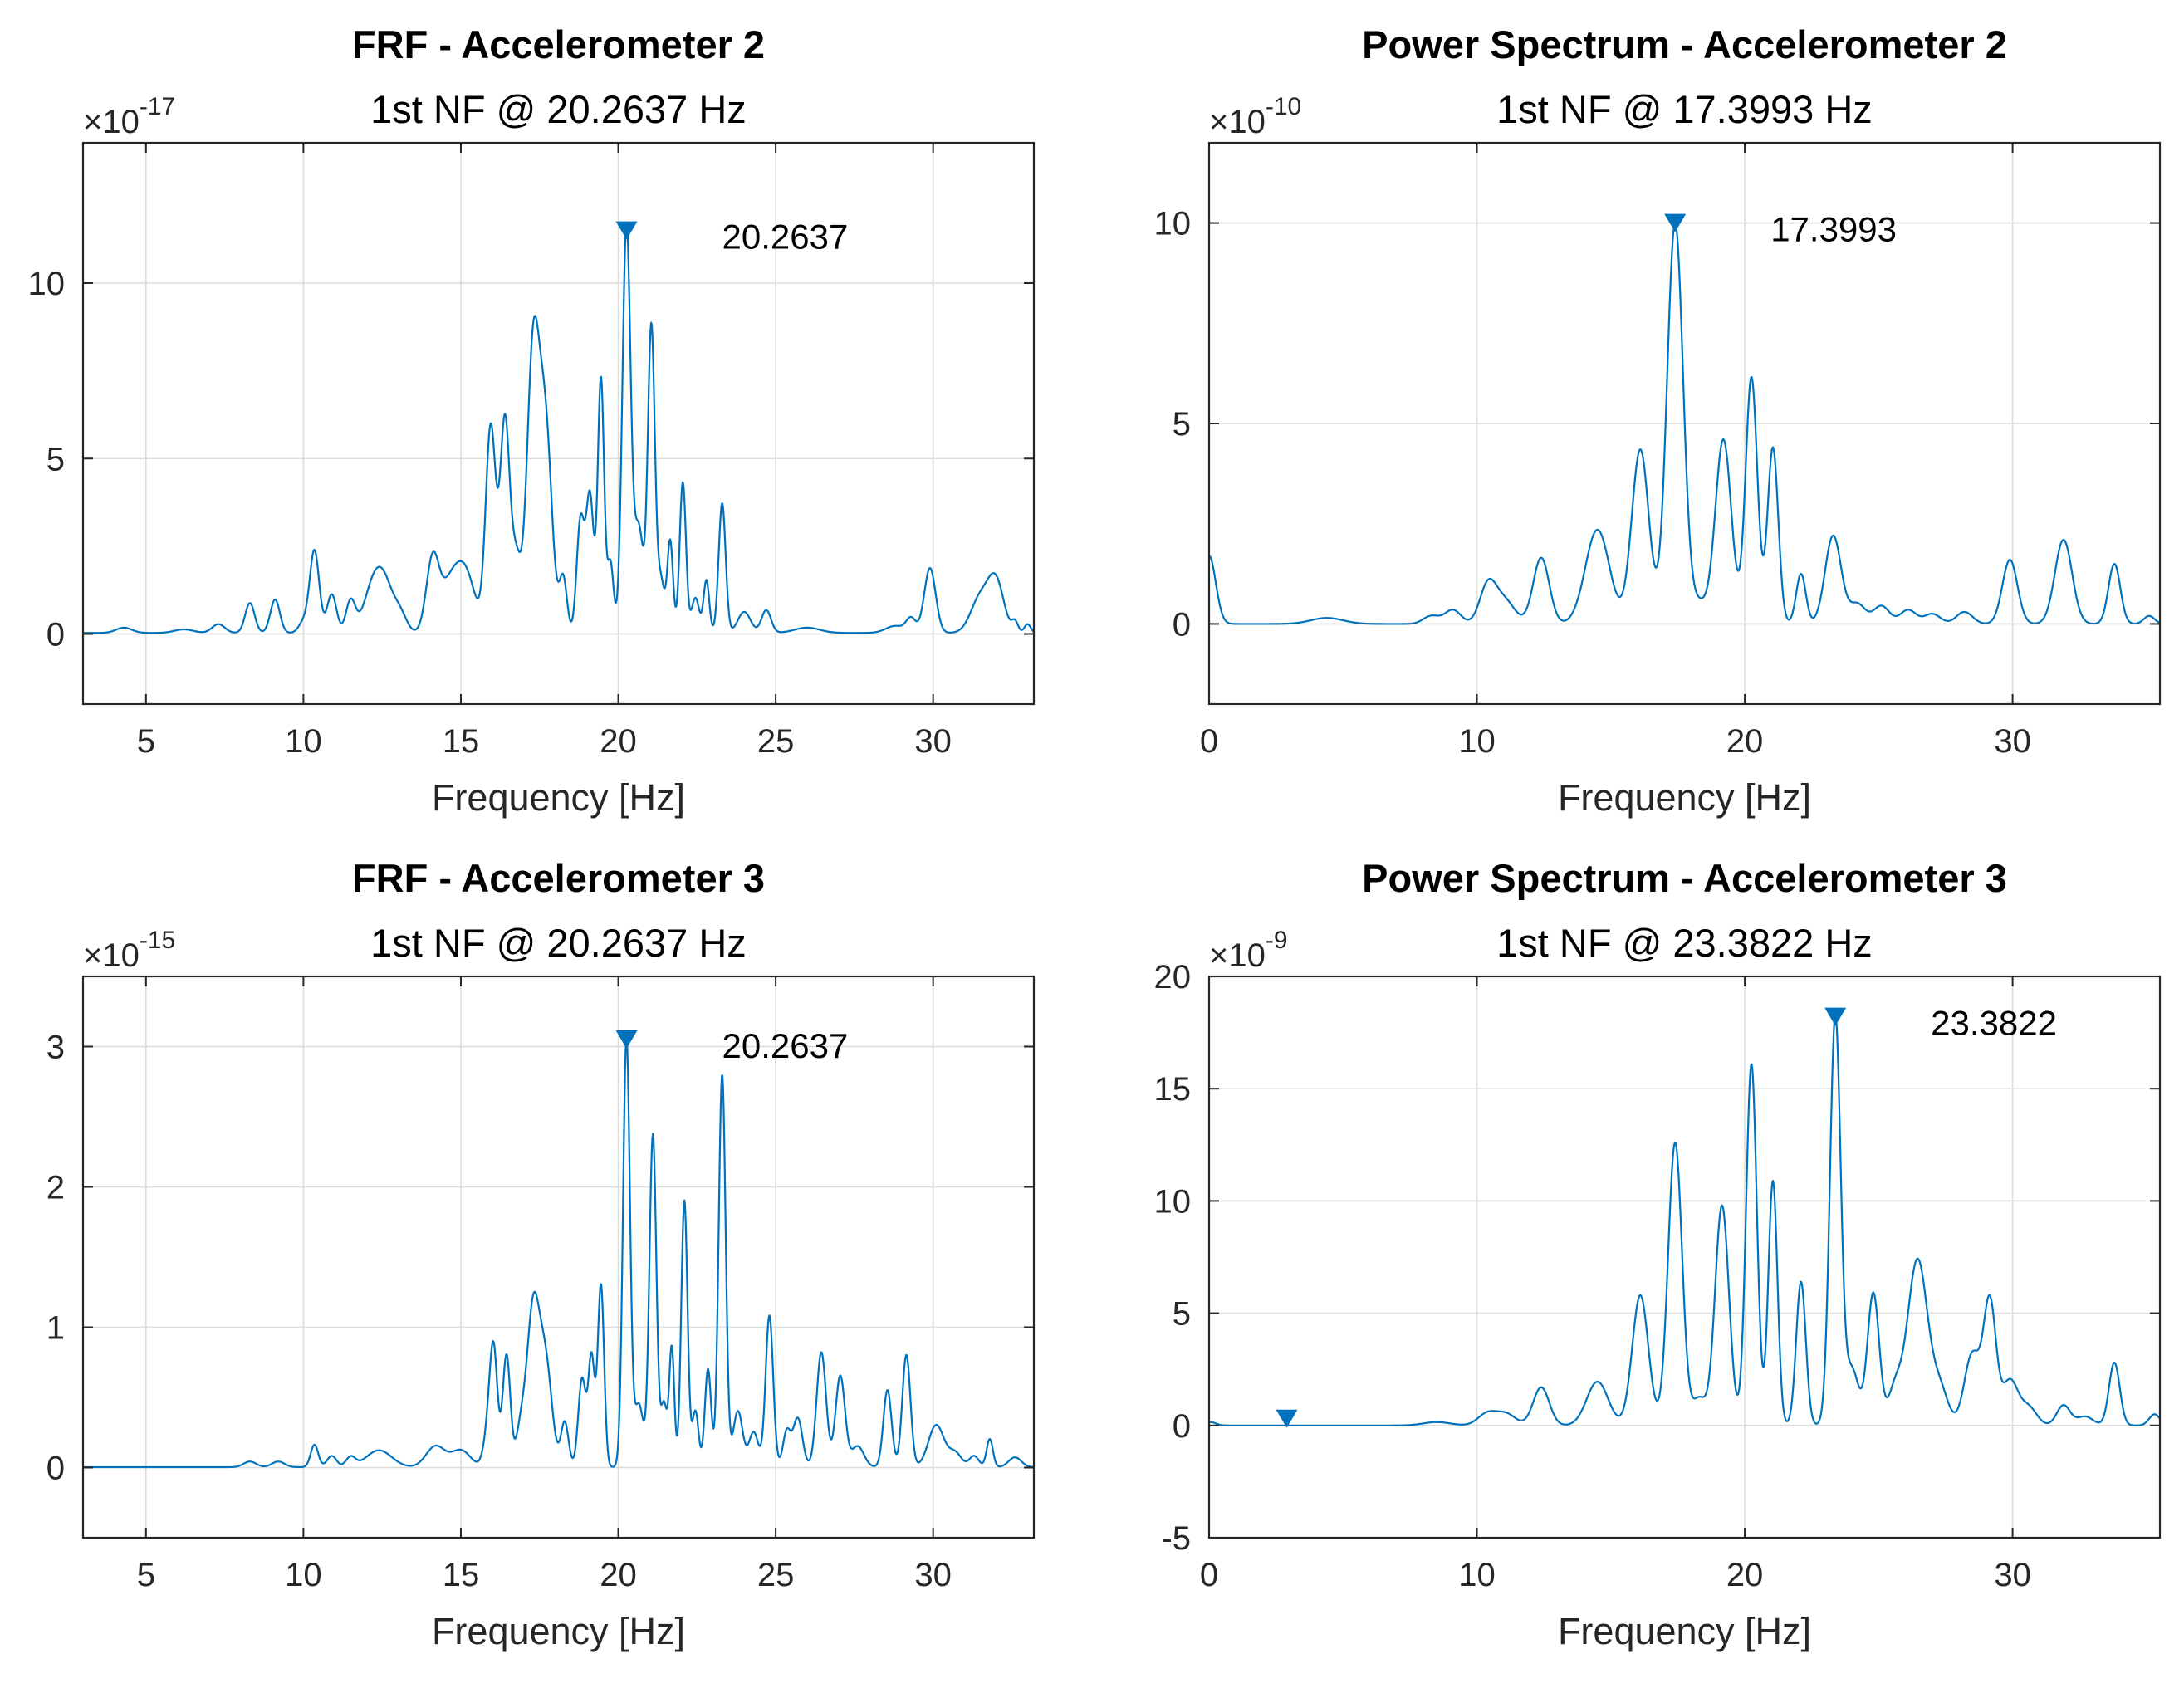 The image size is (2184, 1688). What do you see at coordinates (1684, 878) in the screenshot?
I see `chart-title: Power Spectrum - Accelerometer 3` at bounding box center [1684, 878].